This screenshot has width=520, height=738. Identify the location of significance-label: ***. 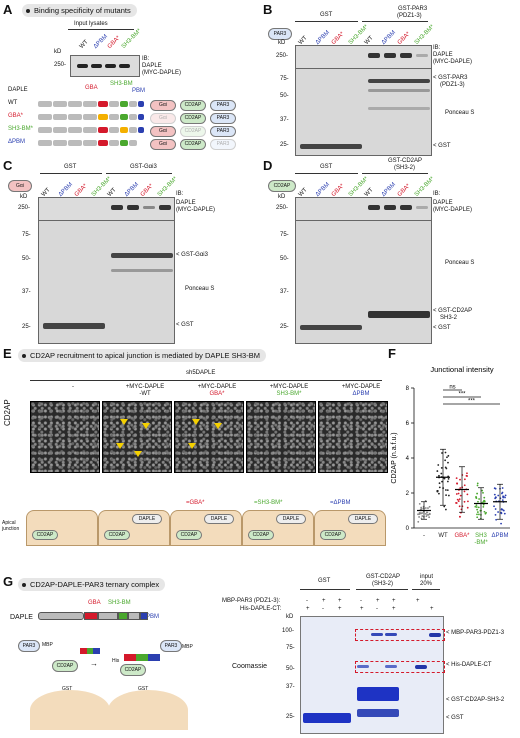
(462, 395).